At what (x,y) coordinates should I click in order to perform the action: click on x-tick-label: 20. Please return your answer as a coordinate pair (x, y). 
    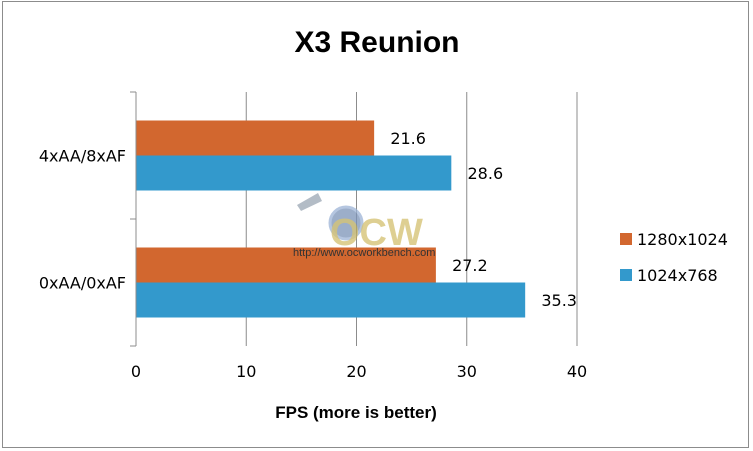
    Looking at the image, I should click on (356, 371).